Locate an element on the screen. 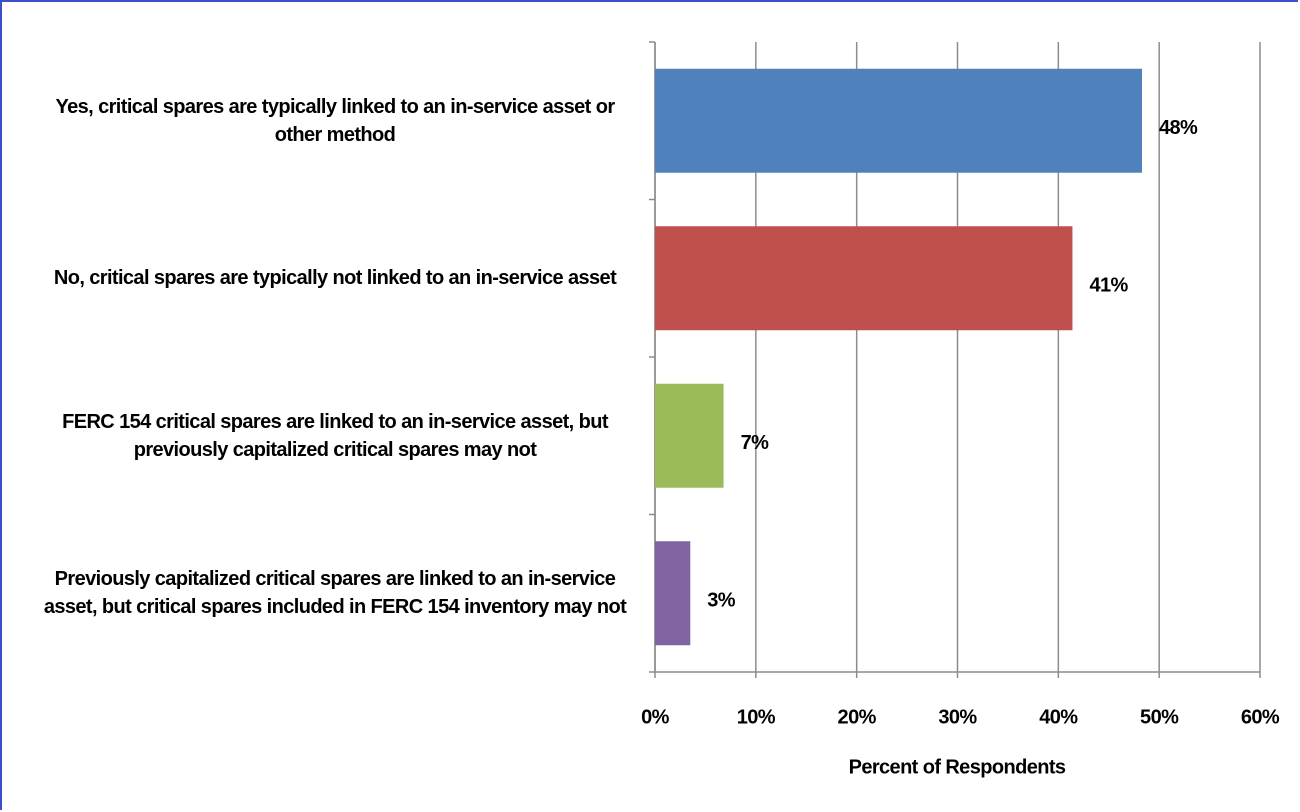  x-tick-label: 30% is located at coordinates (957, 717).